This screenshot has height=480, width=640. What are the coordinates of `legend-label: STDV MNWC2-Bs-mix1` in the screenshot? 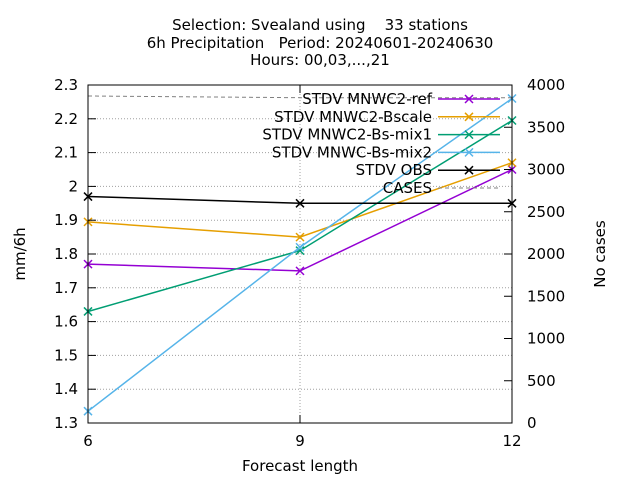 It's located at (347, 135).